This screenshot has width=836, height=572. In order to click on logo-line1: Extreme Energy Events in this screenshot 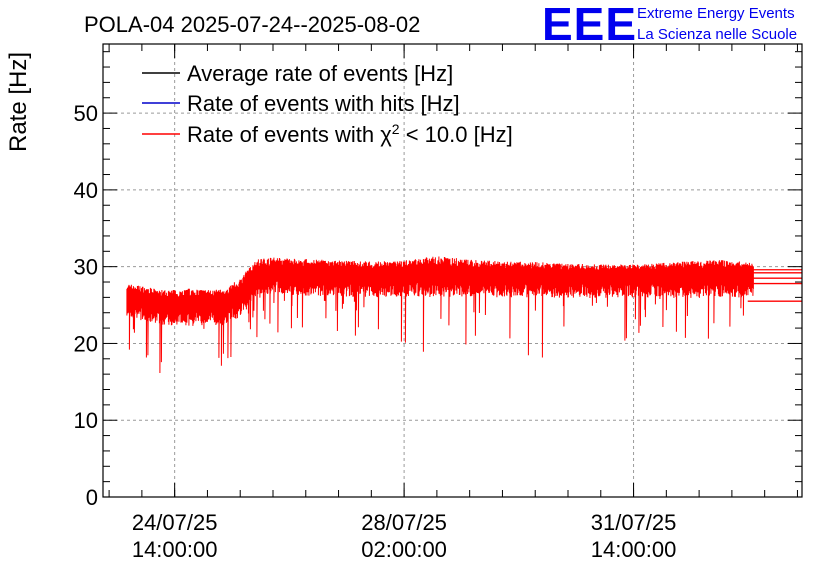, I will do `click(716, 13)`.